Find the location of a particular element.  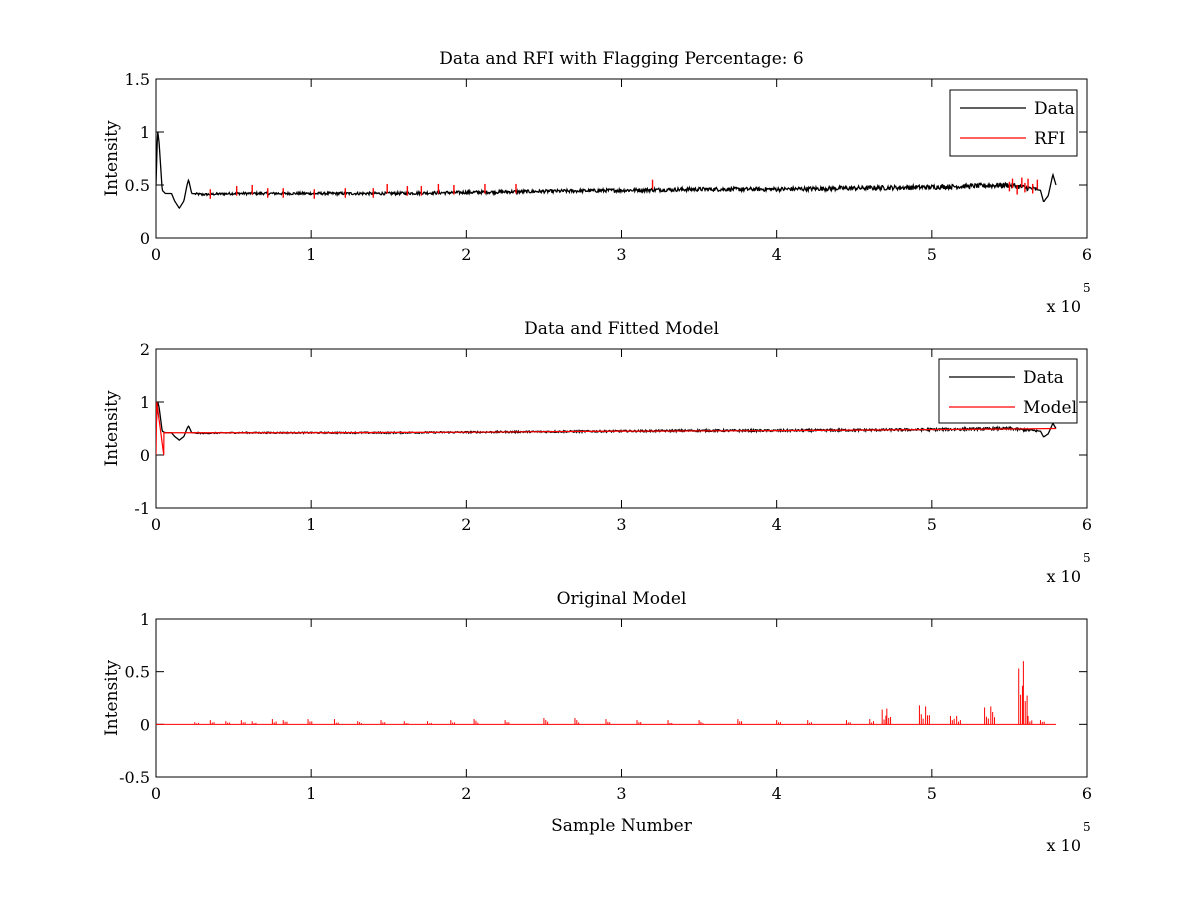

y-tick-label: -1 is located at coordinates (142, 508).